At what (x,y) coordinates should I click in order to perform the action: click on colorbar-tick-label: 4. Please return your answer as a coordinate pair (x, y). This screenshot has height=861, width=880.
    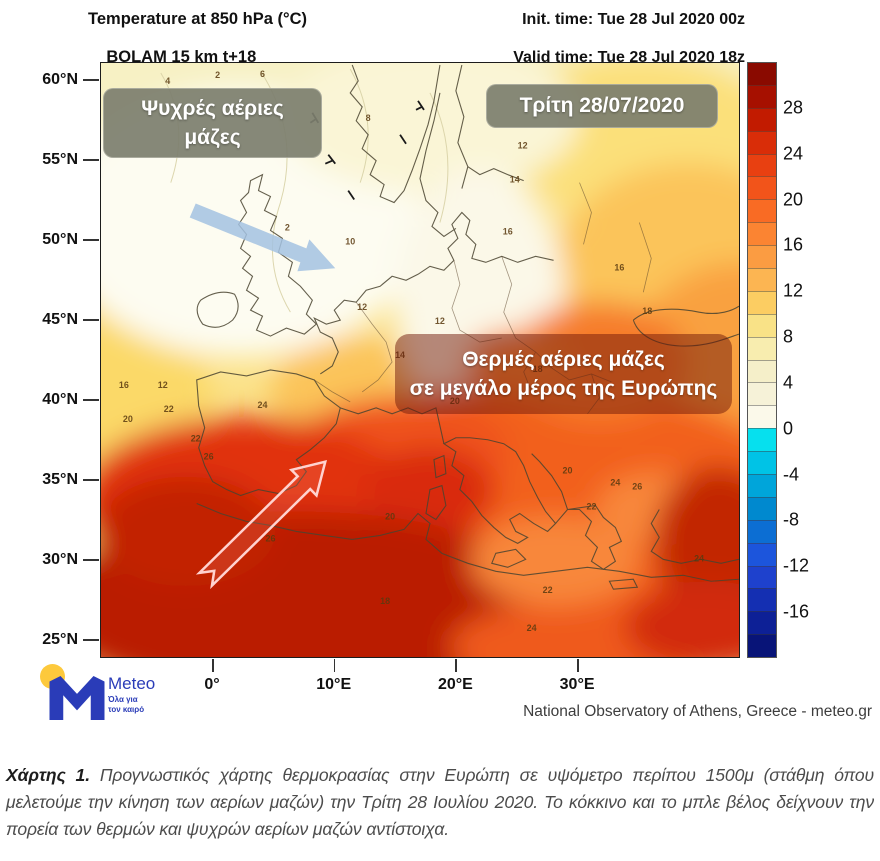
    Looking at the image, I should click on (788, 382).